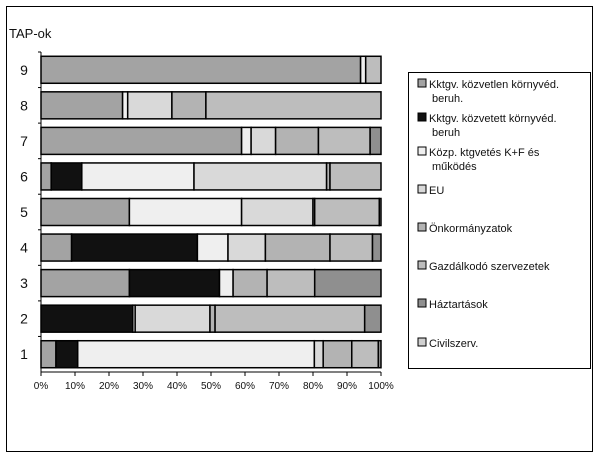 This screenshot has width=600, height=463. I want to click on x-tick-label: 80%, so click(313, 386).